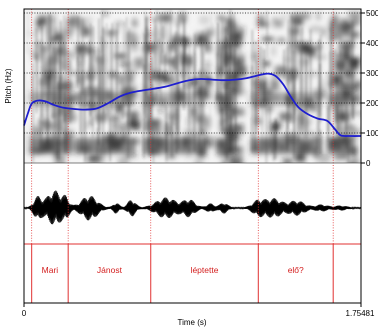  Describe the element at coordinates (372, 73) in the screenshot. I see `y-tick-label-300: 300` at that location.